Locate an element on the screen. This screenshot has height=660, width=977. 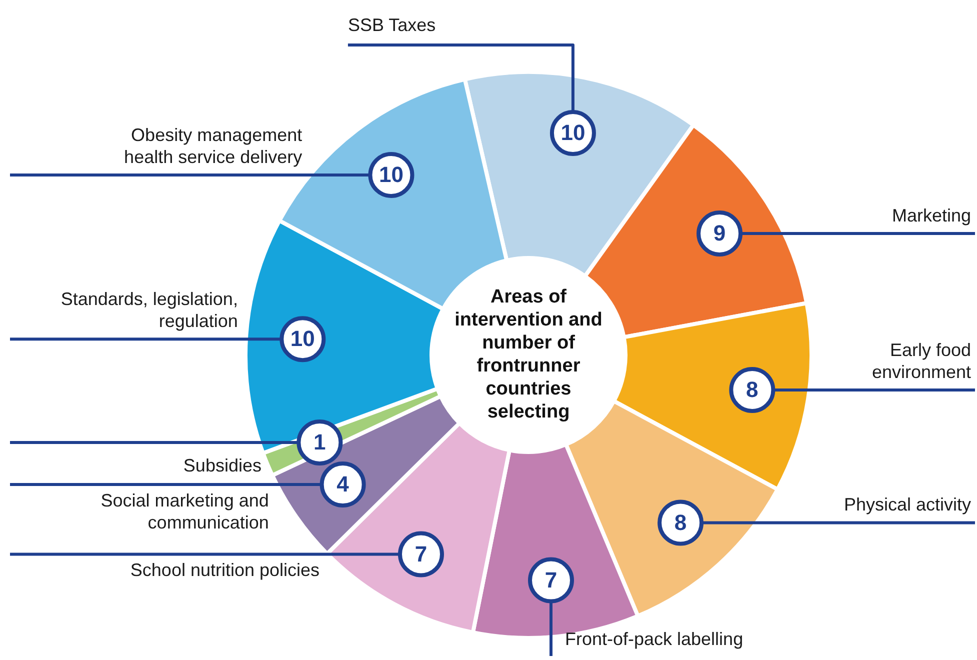
slice-label: School nutrition policies is located at coordinates (225, 570).